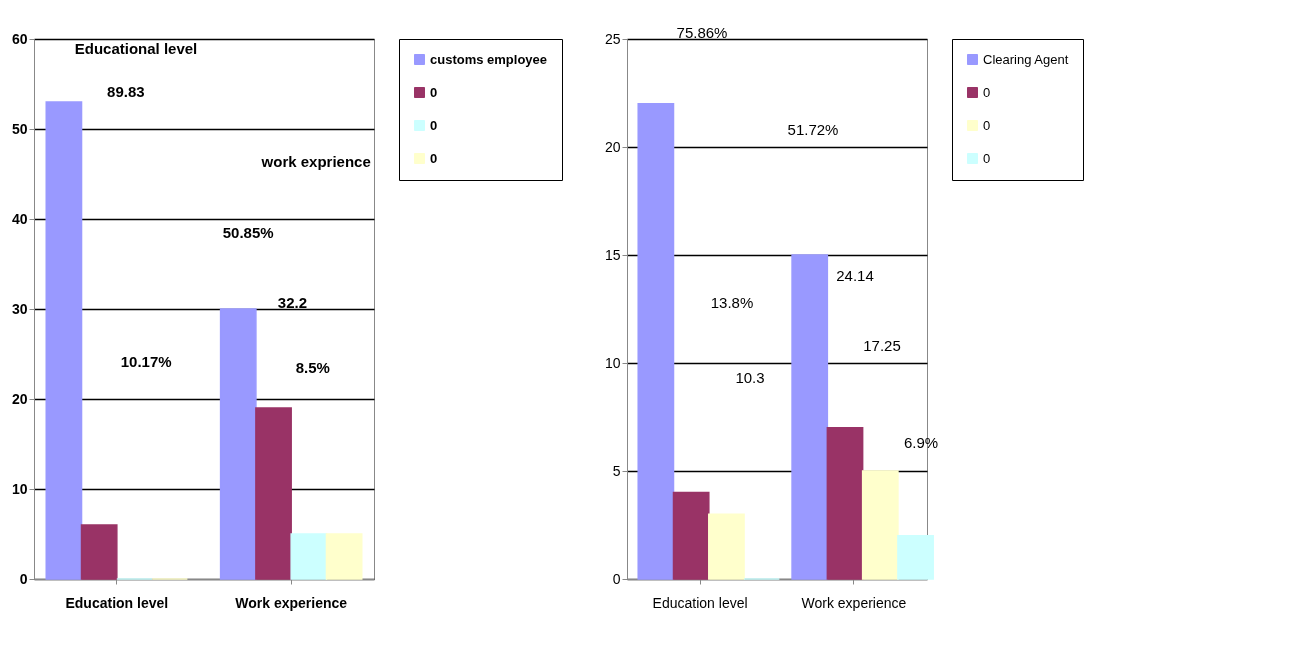 The height and width of the screenshot is (656, 1313). What do you see at coordinates (732, 302) in the screenshot?
I see `annotation: 13.8%` at bounding box center [732, 302].